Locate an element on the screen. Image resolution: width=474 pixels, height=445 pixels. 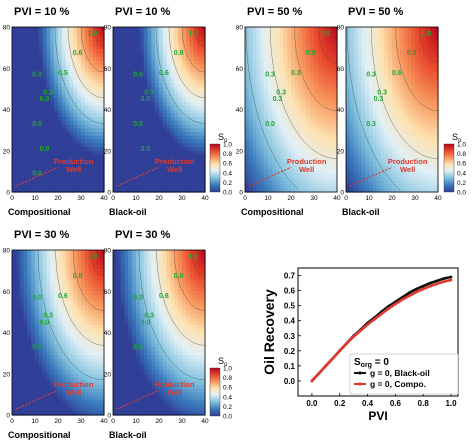
contour-line is located at coordinates (180, 75).